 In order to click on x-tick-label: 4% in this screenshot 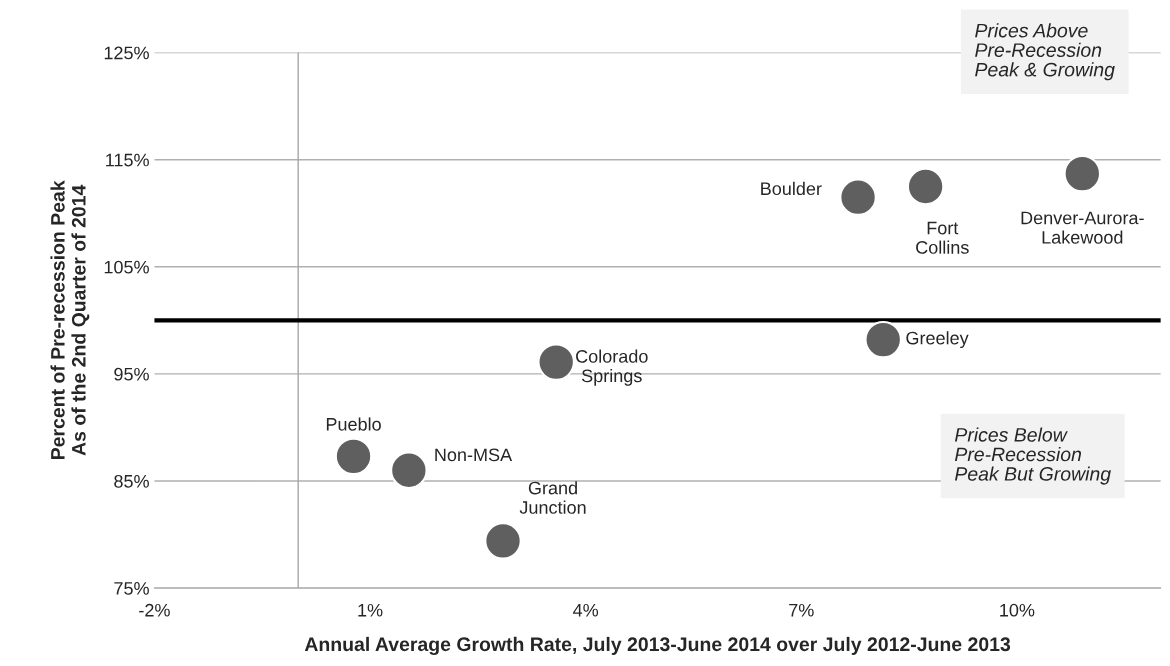, I will do `click(586, 610)`.